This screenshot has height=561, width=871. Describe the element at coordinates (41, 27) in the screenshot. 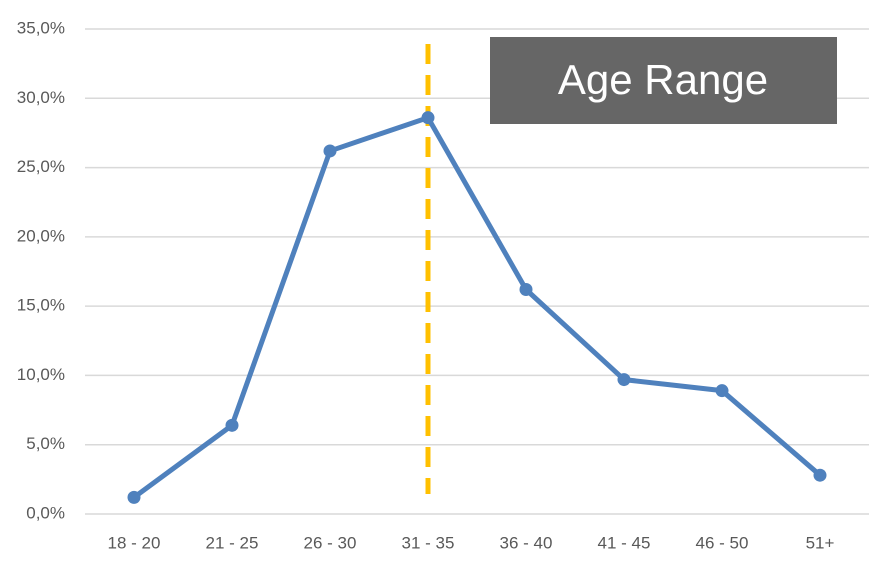

I see `y-tick-label: 35,0%` at that location.